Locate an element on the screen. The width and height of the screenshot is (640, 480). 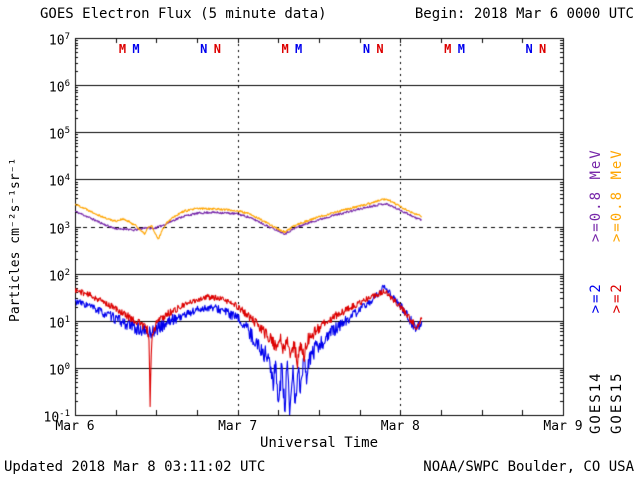
y-tick-label: 10⁻¹ is located at coordinates (57, 417).